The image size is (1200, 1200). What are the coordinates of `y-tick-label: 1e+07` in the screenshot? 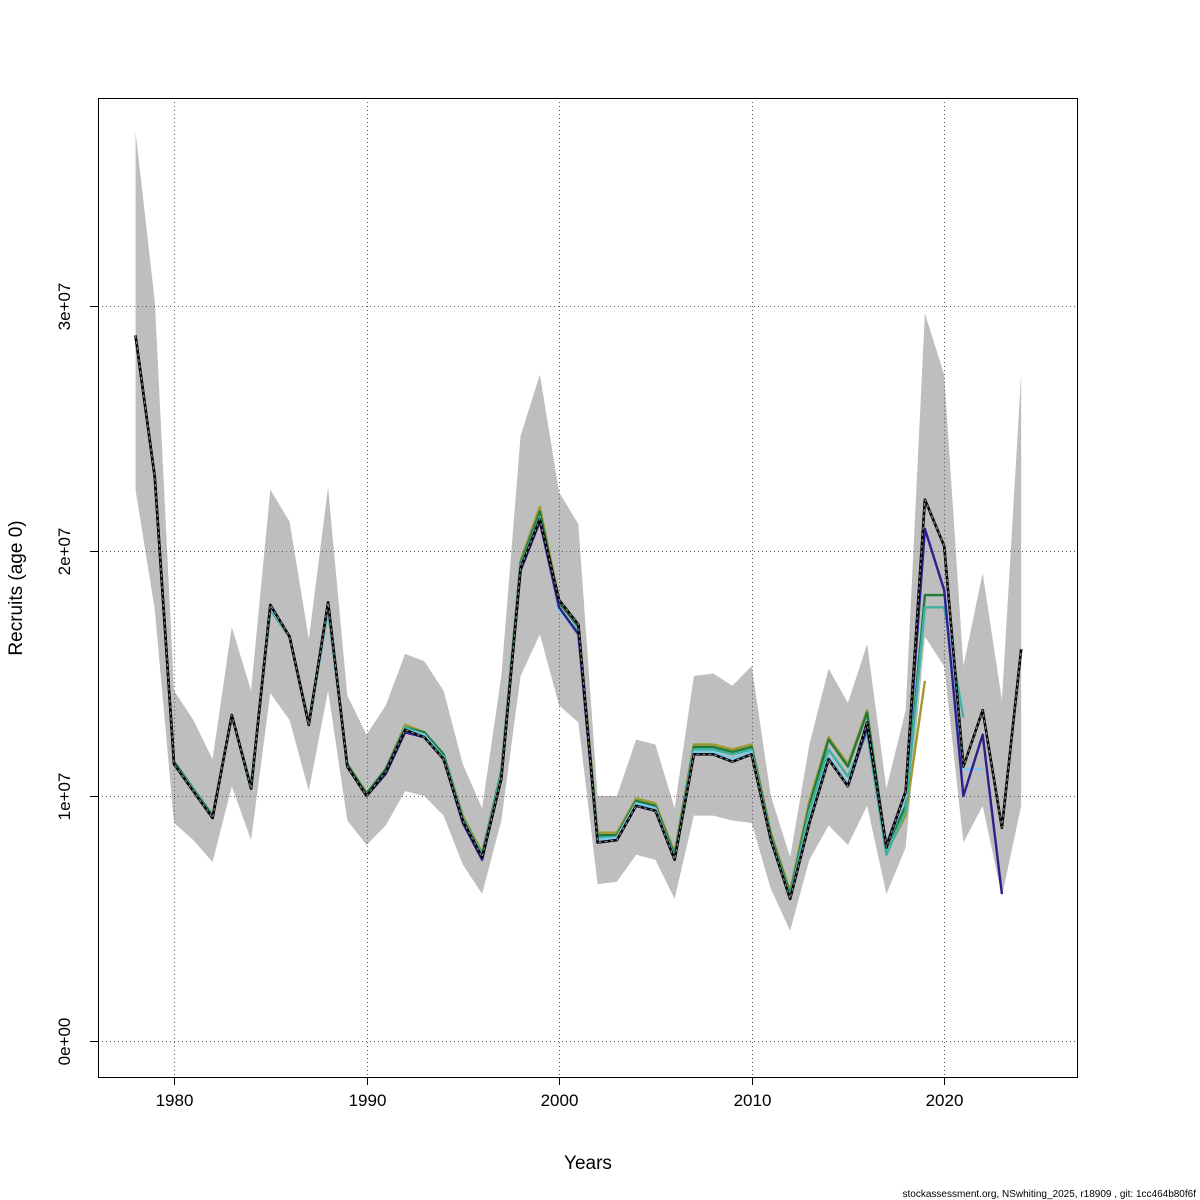 It's located at (64, 797).